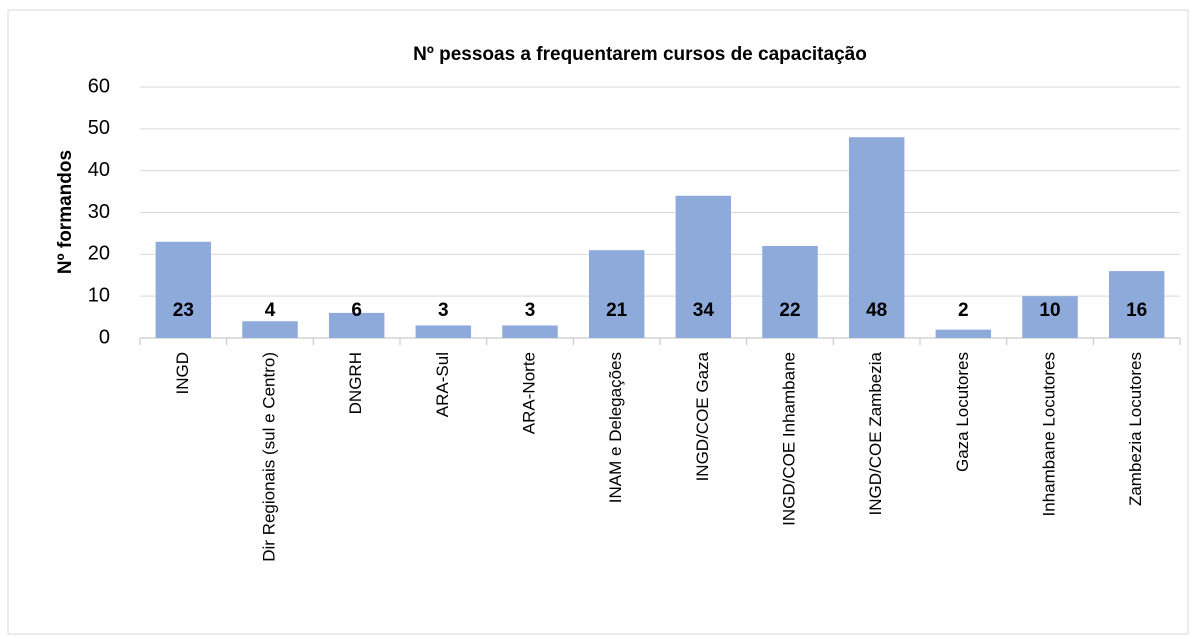 The image size is (1195, 639). What do you see at coordinates (355, 383) in the screenshot?
I see `x-tick-label: DNGRH` at bounding box center [355, 383].